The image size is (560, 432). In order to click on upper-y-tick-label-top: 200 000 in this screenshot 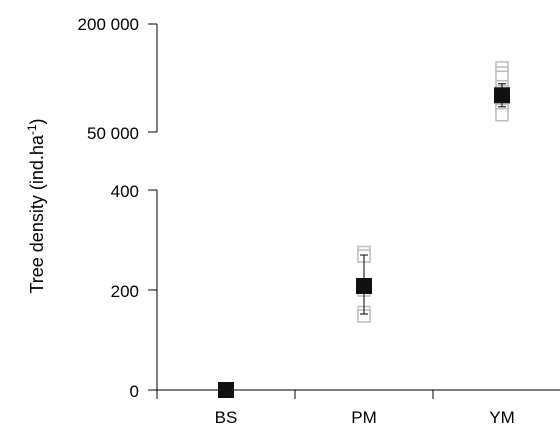, I will do `click(108, 24)`.